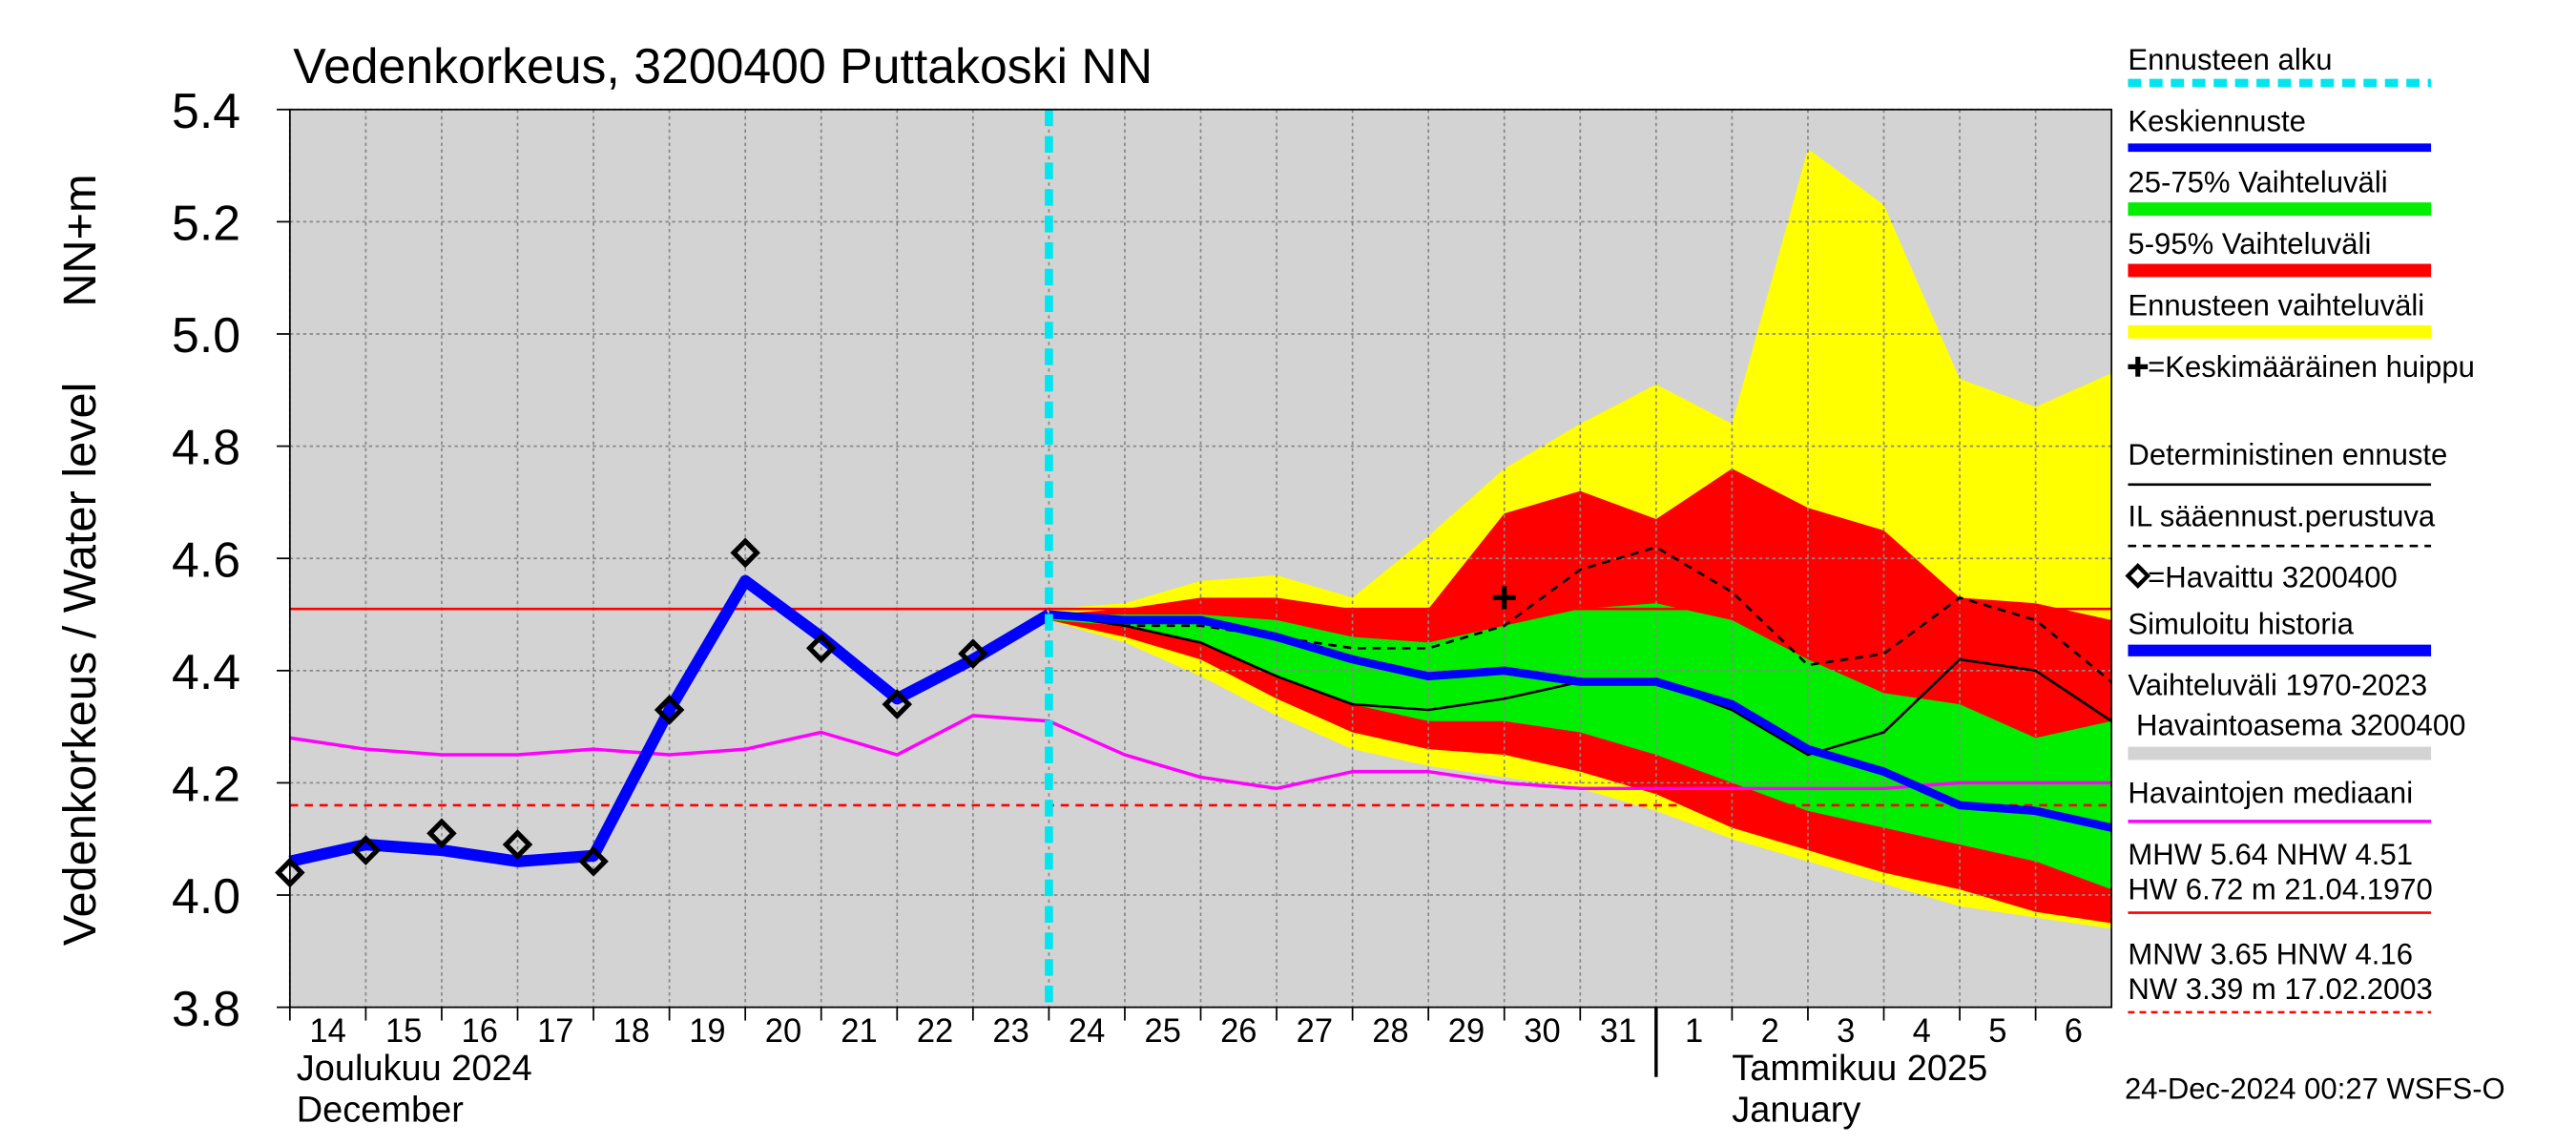 Image resolution: width=2576 pixels, height=1145 pixels. I want to click on y-tick-label: 5.0, so click(206, 336).